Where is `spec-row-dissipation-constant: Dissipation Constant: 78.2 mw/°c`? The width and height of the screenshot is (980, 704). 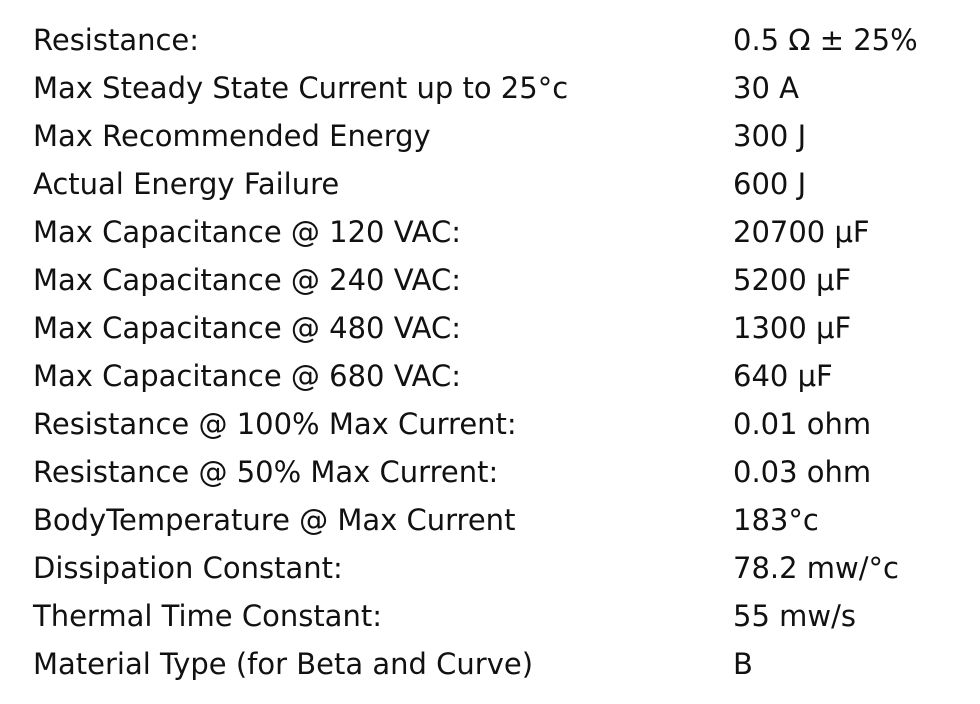
spec-row-dissipation-constant: Dissipation Constant: 78.2 mw/°c is located at coordinates (498, 568).